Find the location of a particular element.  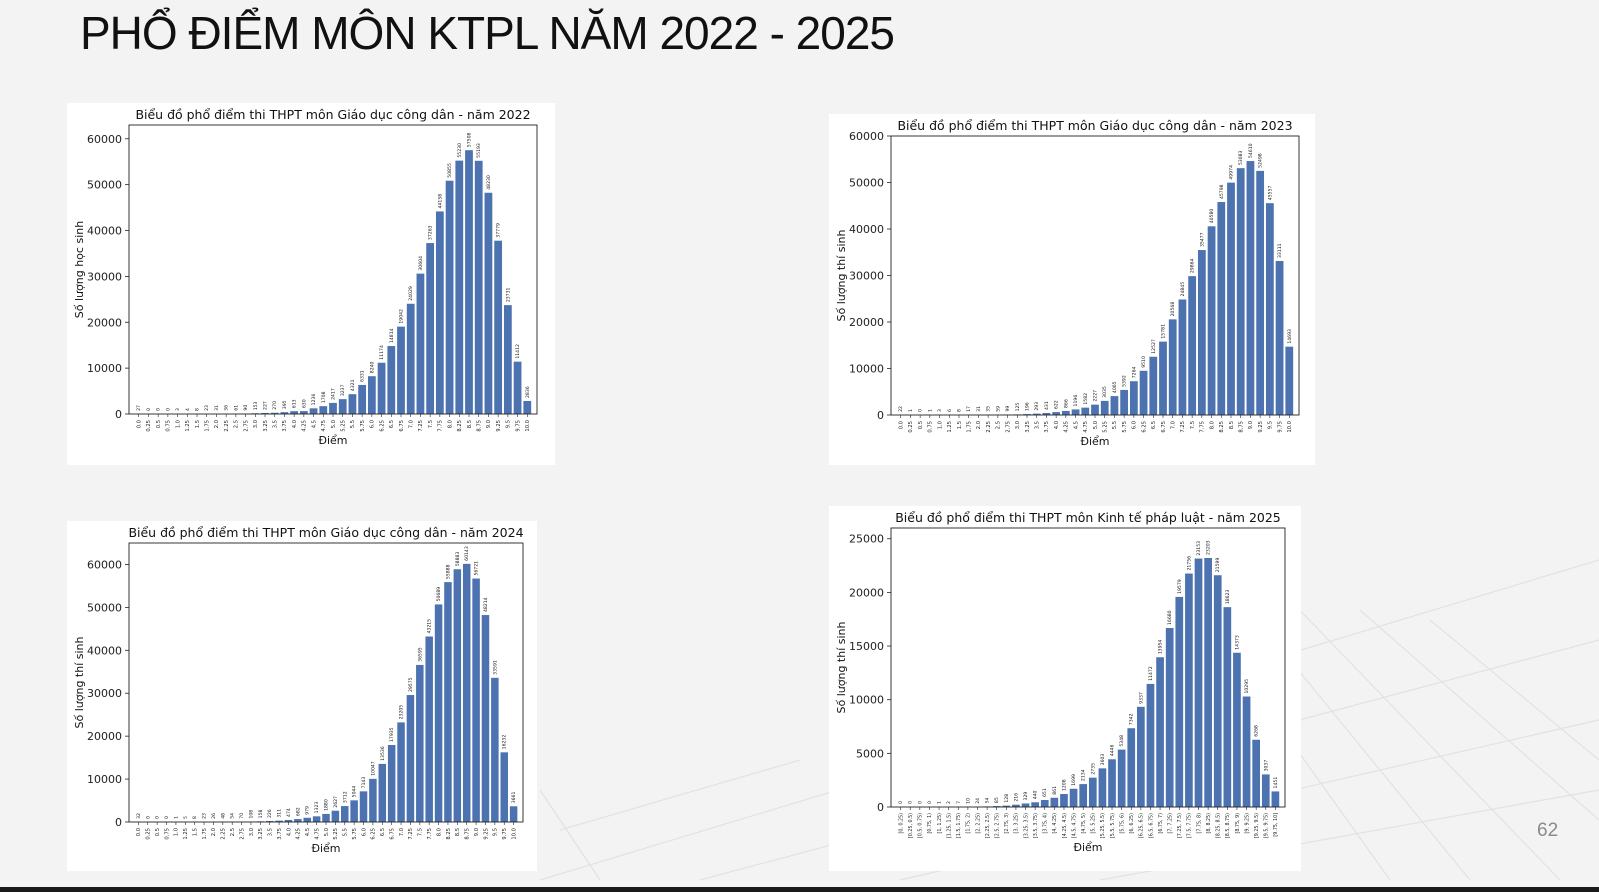

x-tick-label: 6.25 is located at coordinates (374, 834).